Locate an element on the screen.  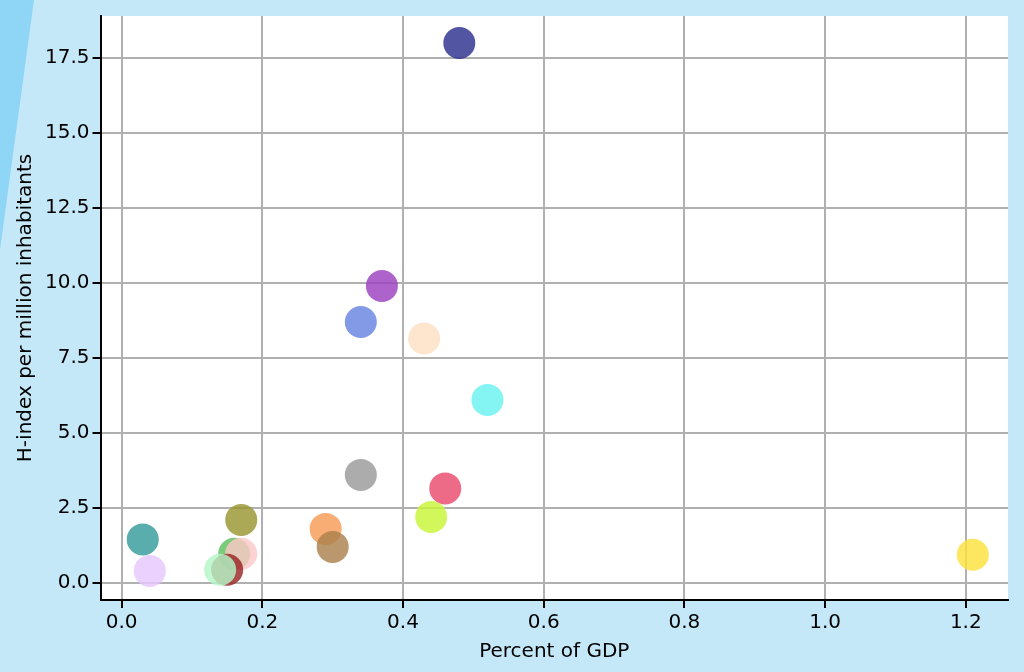
y-tick-label: 17.5 is located at coordinates (67, 56).